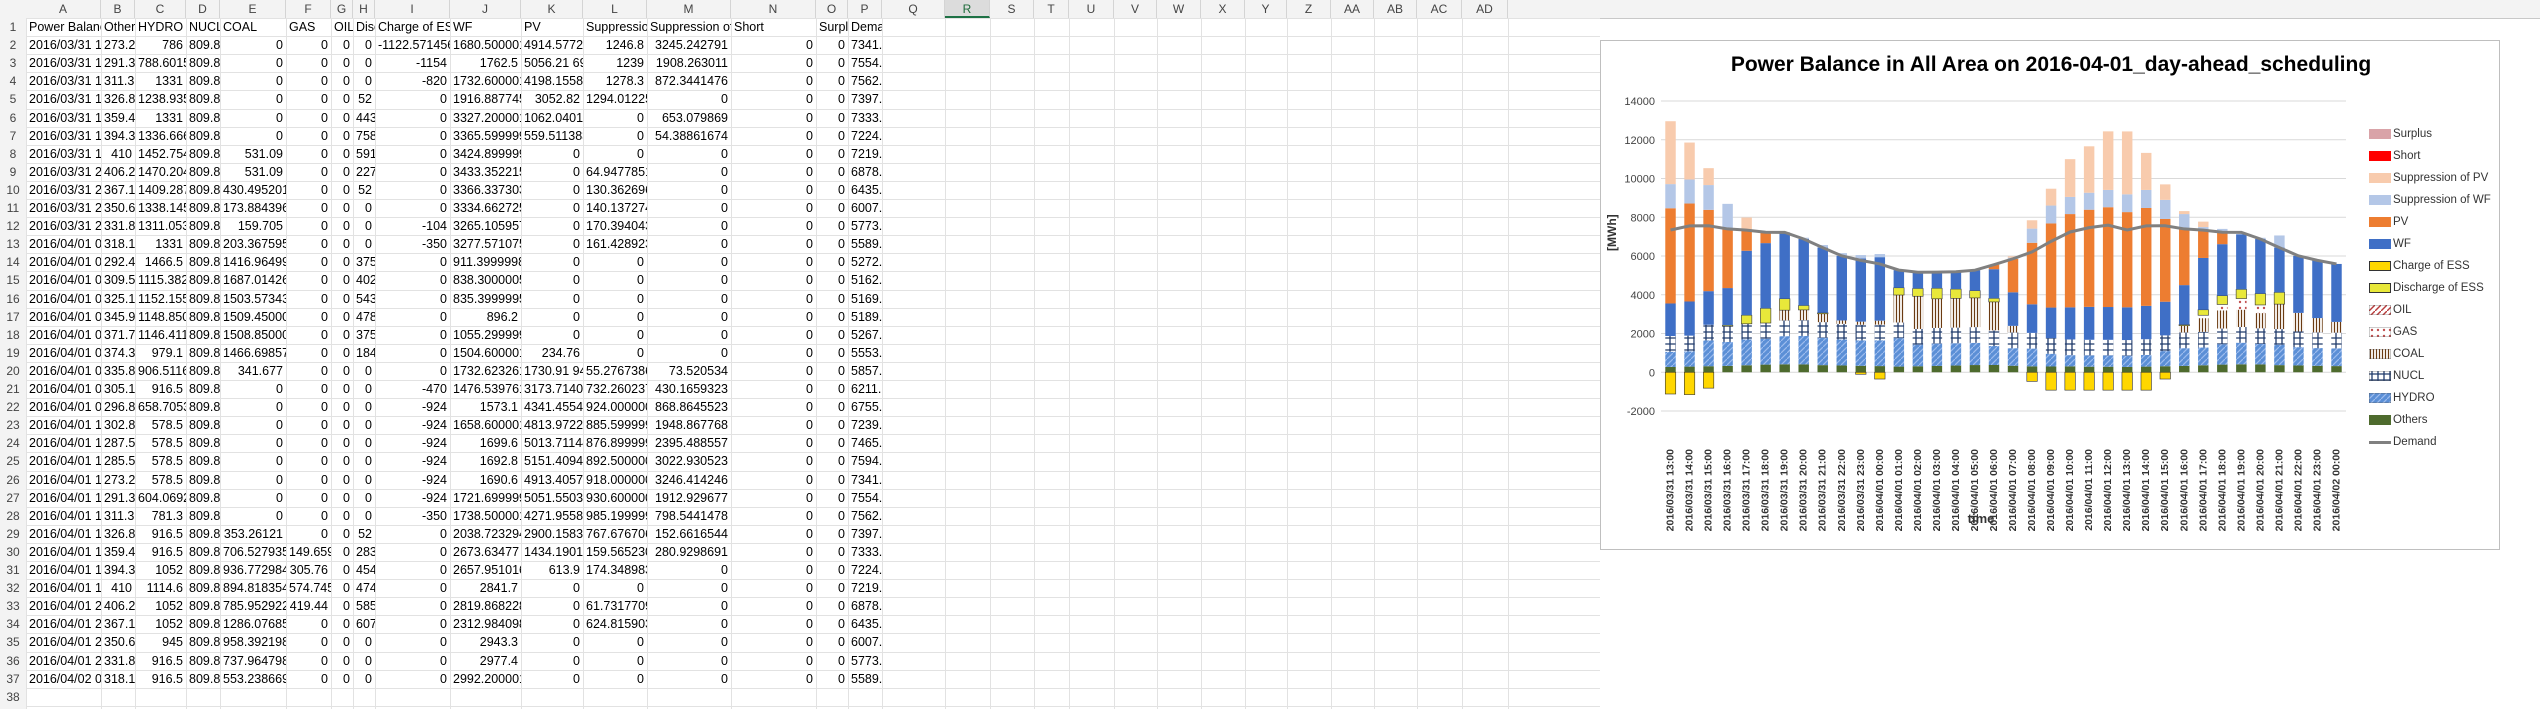 The image size is (2540, 709). What do you see at coordinates (65, 171) in the screenshot?
I see `data-cell: 2016/03/31 20:00` at bounding box center [65, 171].